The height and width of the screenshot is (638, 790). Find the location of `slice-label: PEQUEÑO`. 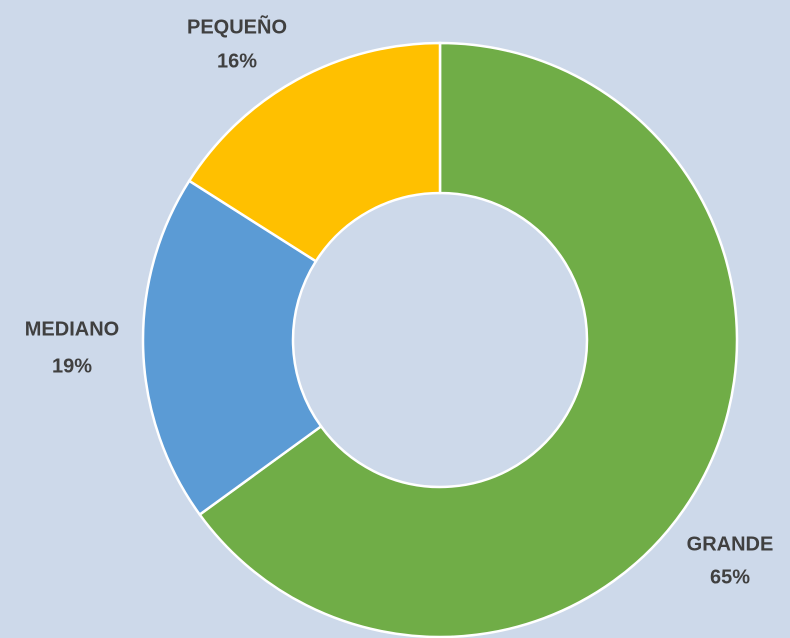

slice-label: PEQUEÑO is located at coordinates (237, 26).